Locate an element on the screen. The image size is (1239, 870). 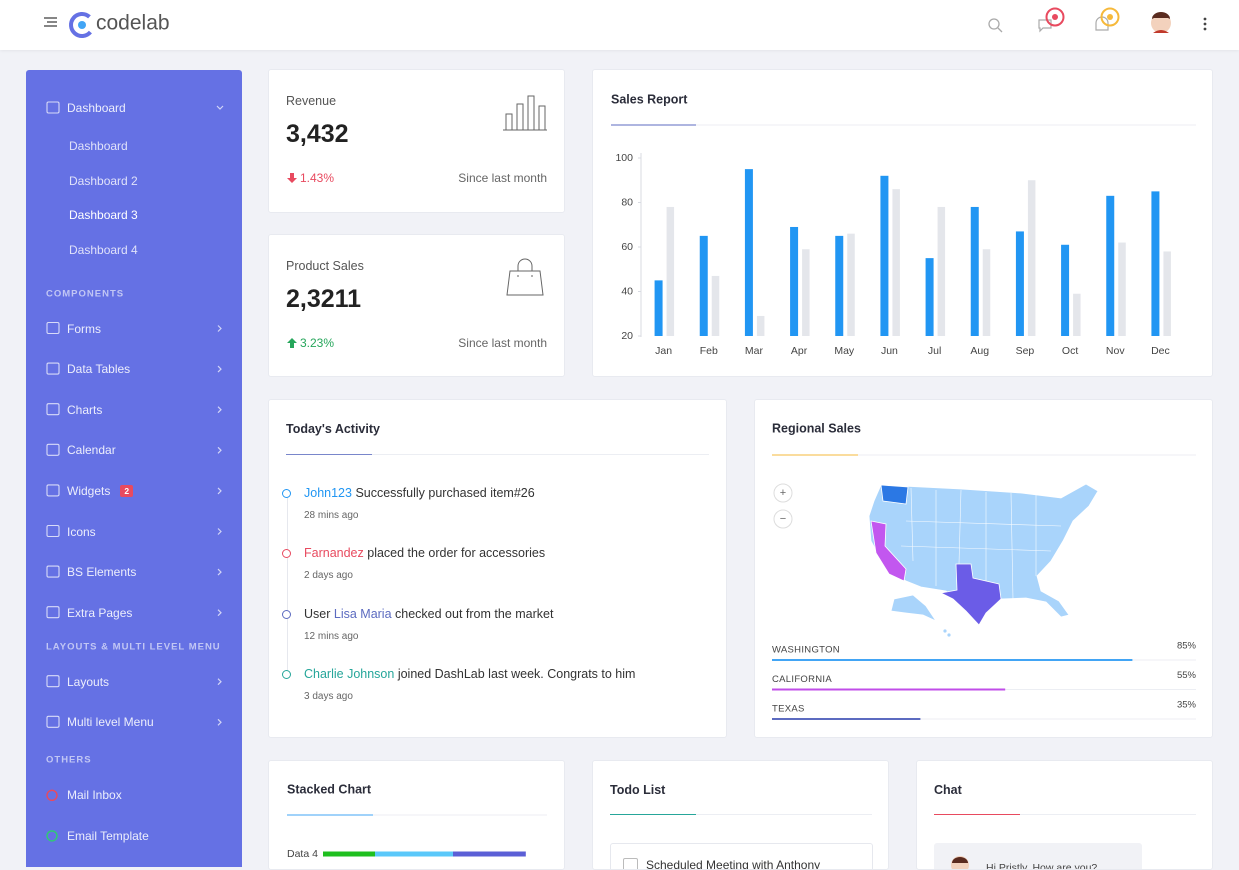
sidebar-item: Dashboard is located at coordinates (96, 108).